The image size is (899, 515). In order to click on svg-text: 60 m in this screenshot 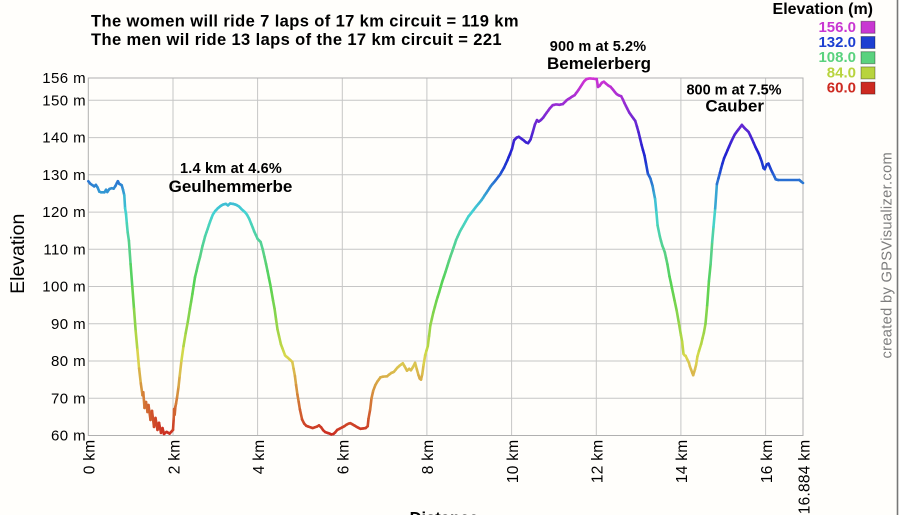, I will do `click(68, 436)`.